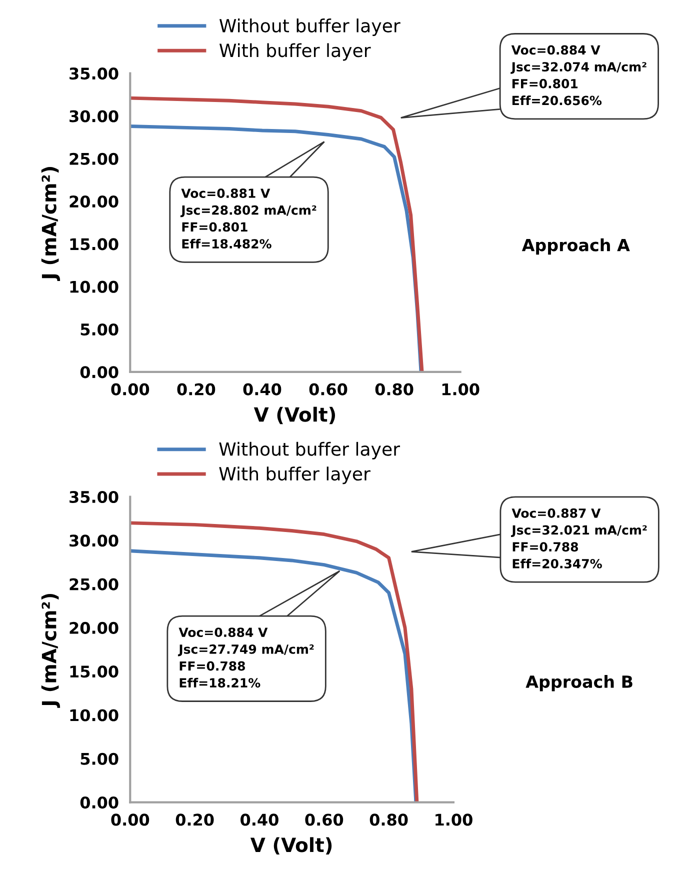 Image resolution: width=685 pixels, height=873 pixels. I want to click on text: Approach A, so click(576, 246).